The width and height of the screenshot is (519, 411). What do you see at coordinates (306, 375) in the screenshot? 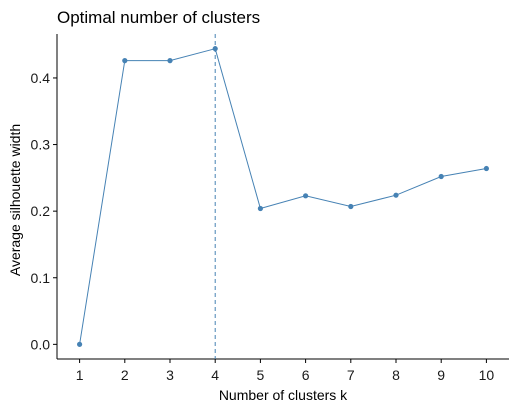
I see `x-tick-label: 6` at bounding box center [306, 375].